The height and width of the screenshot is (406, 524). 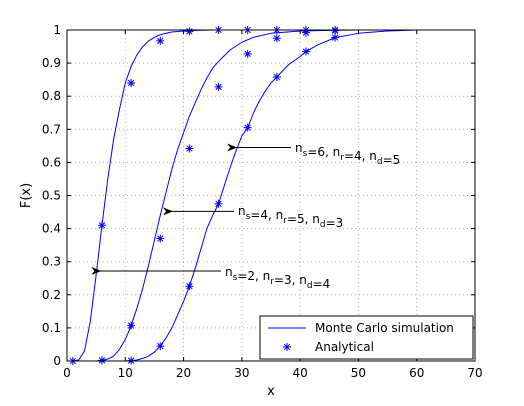 I want to click on x-axis-label: x, so click(x=271, y=391).